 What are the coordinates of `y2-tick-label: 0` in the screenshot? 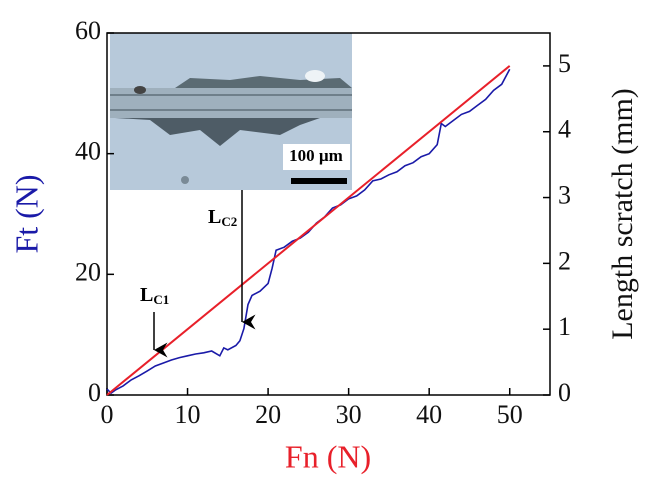 It's located at (564, 392).